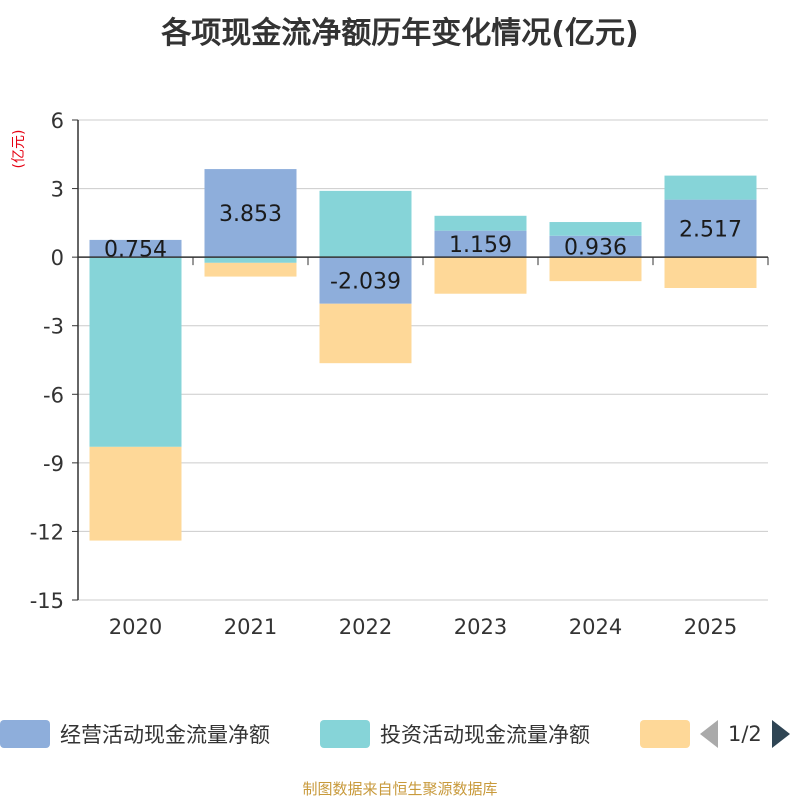  Describe the element at coordinates (47, 532) in the screenshot. I see `y-tick-label: -12` at that location.